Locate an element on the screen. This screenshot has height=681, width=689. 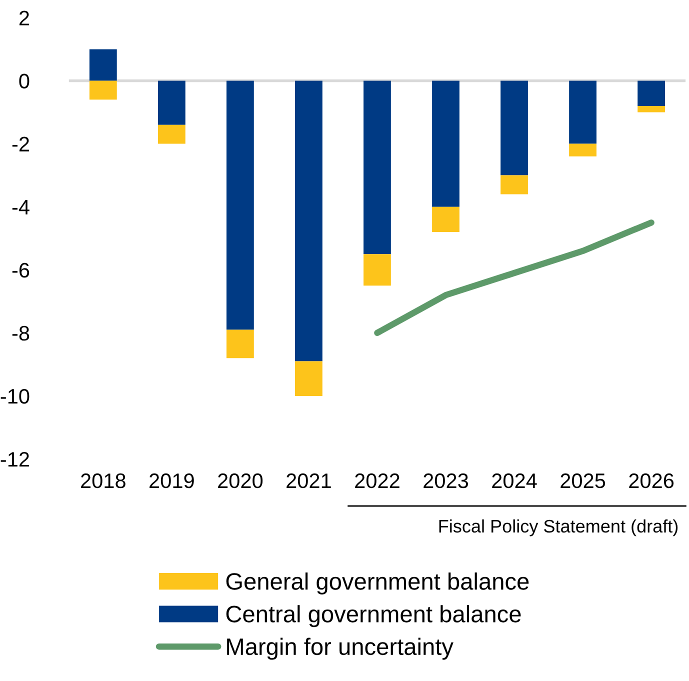
legend-label: Margin for uncertainty is located at coordinates (340, 649).